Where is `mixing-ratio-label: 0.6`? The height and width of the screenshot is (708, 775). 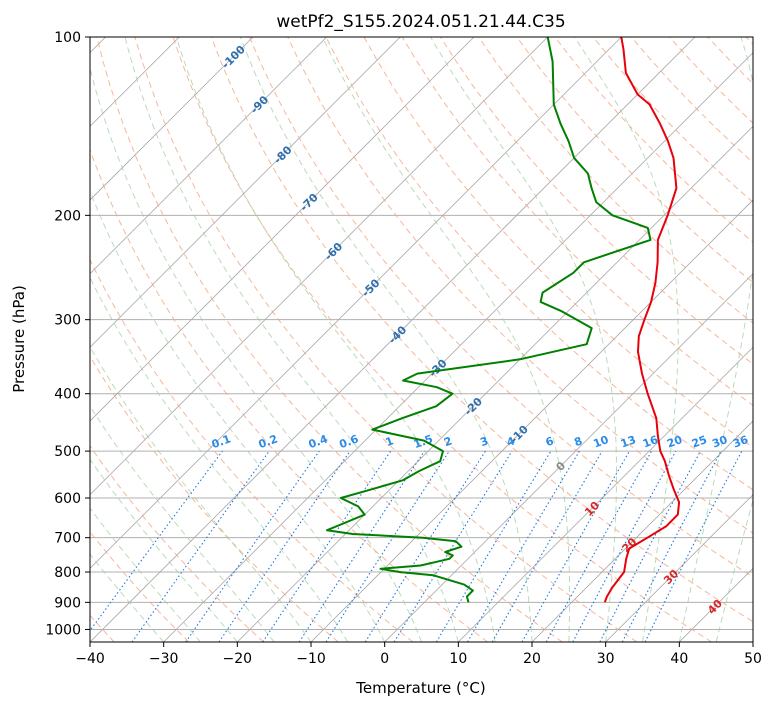
mixing-ratio-label: 0.6 is located at coordinates (349, 441).